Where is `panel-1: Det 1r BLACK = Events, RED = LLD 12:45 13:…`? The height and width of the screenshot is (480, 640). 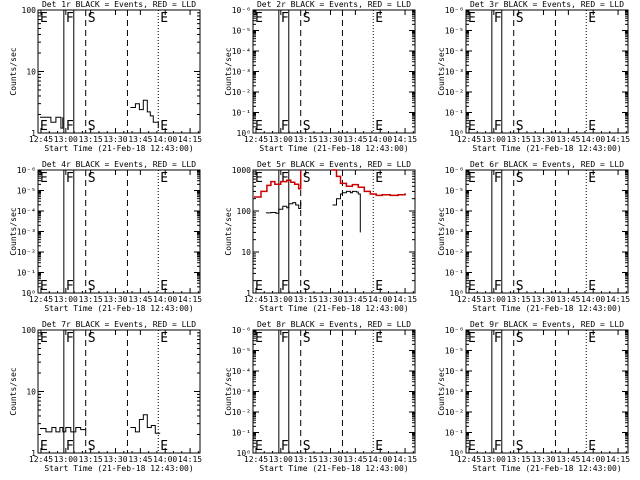 panel-1: Det 1r BLACK = Events, RED = LLD 12:45 13:… is located at coordinates (105, 76).